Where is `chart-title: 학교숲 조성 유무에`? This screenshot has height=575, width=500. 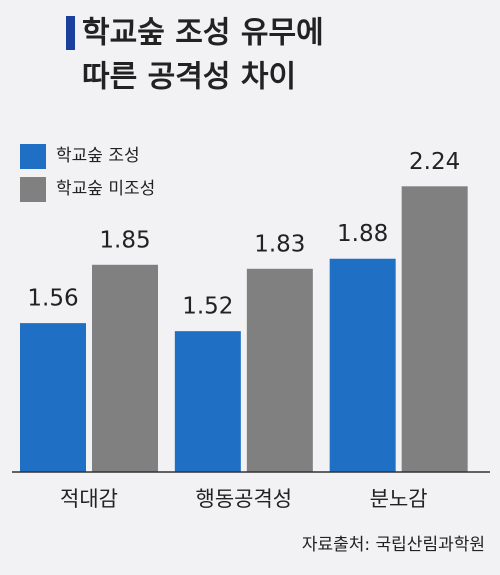
chart-title: 학교숲 조성 유무에 is located at coordinates (203, 33).